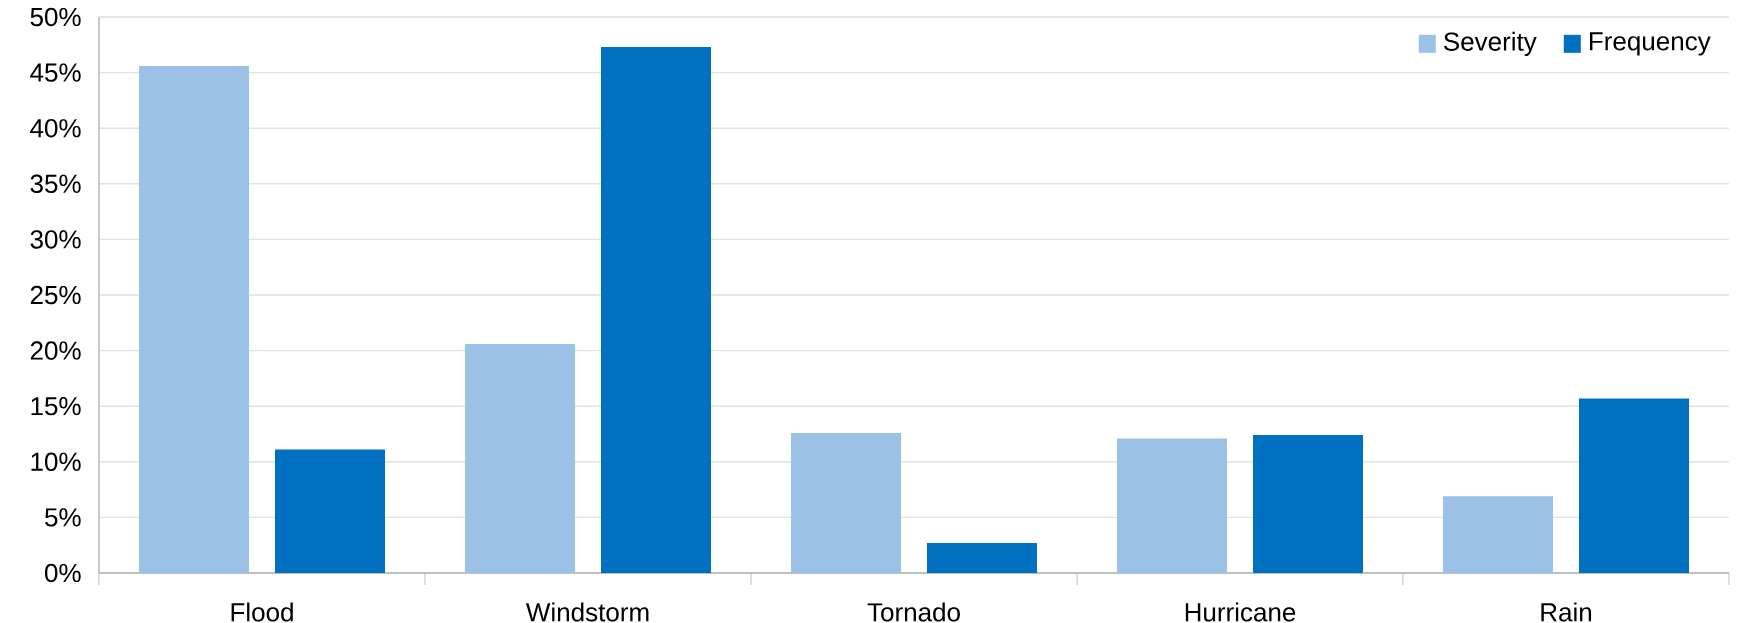  I want to click on y-tick-label: 10%, so click(56, 462).